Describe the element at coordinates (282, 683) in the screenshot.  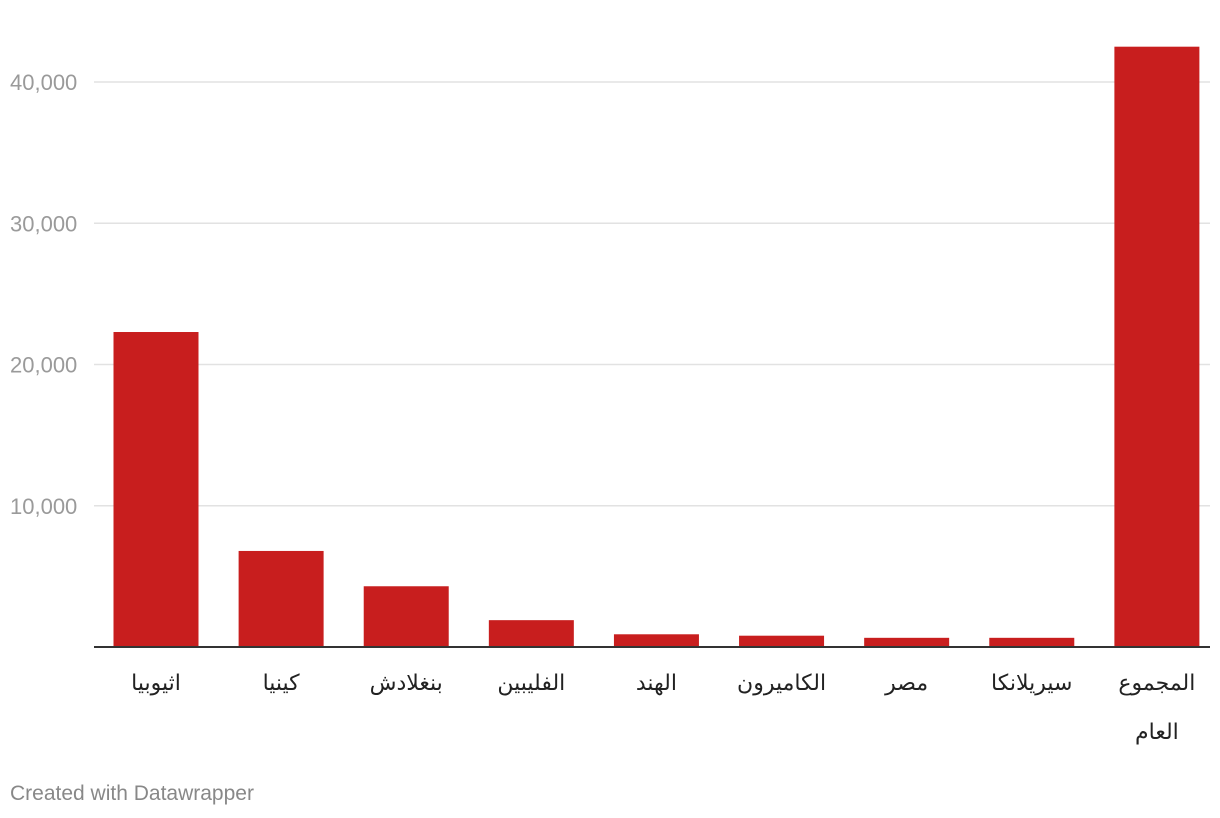
I see `x-category-label: كينيا` at that location.